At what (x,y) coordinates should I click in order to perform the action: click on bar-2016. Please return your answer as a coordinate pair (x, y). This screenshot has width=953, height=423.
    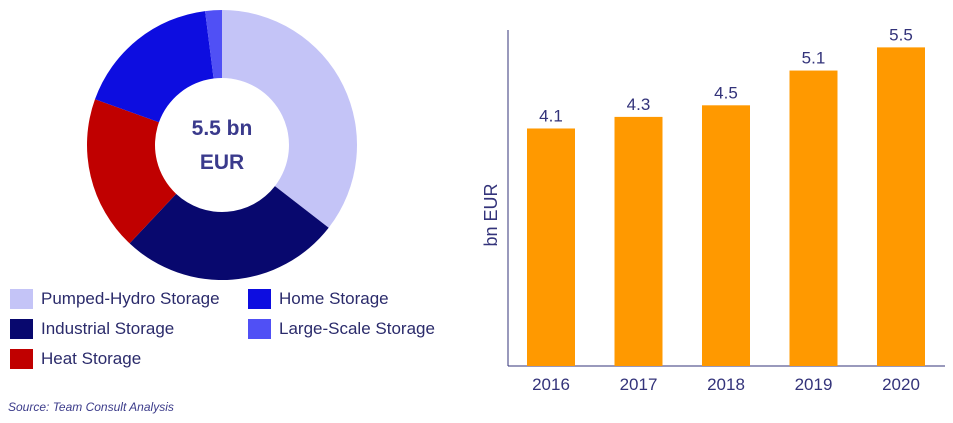
    Looking at the image, I should click on (551, 247).